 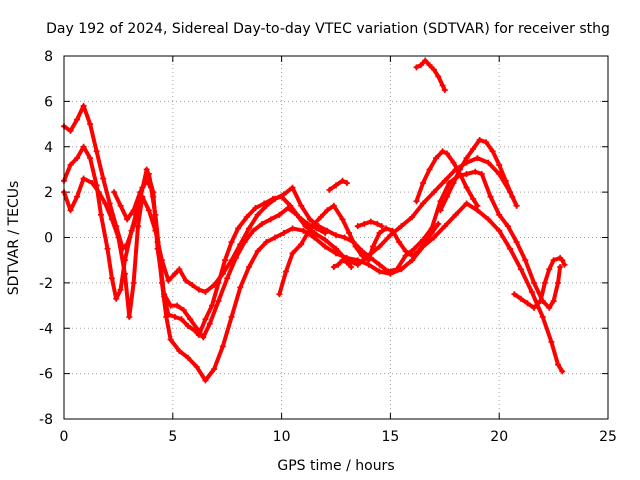 I want to click on y-tick-label: 0, so click(x=48, y=239).